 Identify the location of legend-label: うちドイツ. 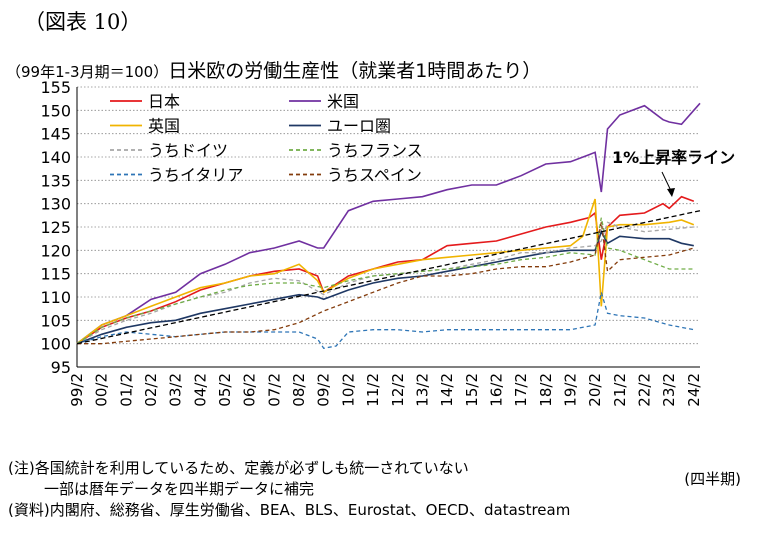
(188, 150).